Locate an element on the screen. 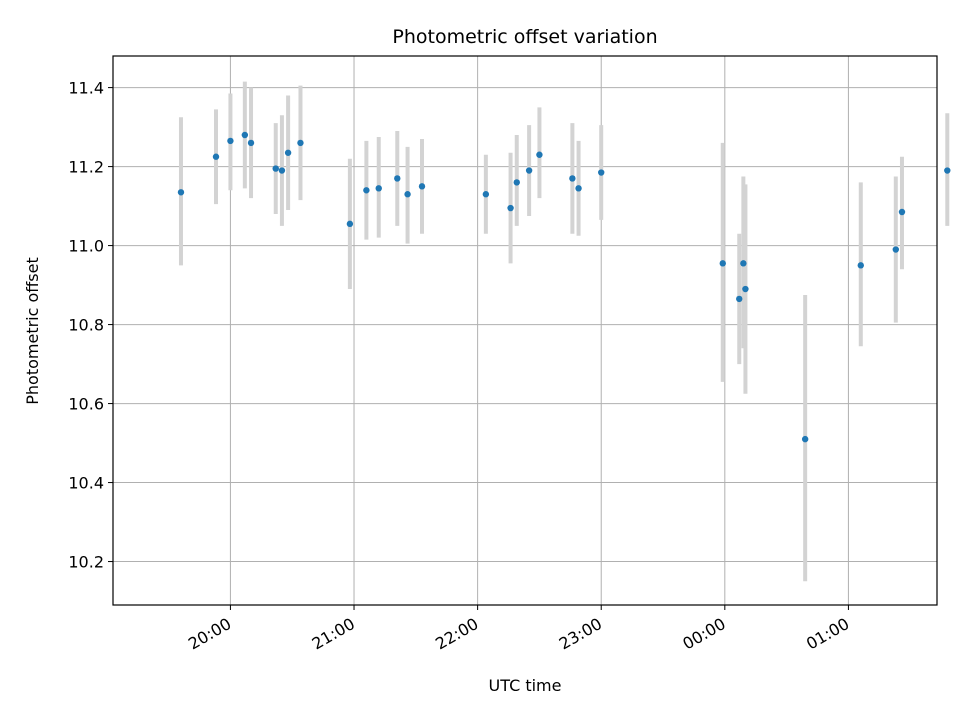 The image size is (960, 720). x-axis-label: UTC time is located at coordinates (525, 685).